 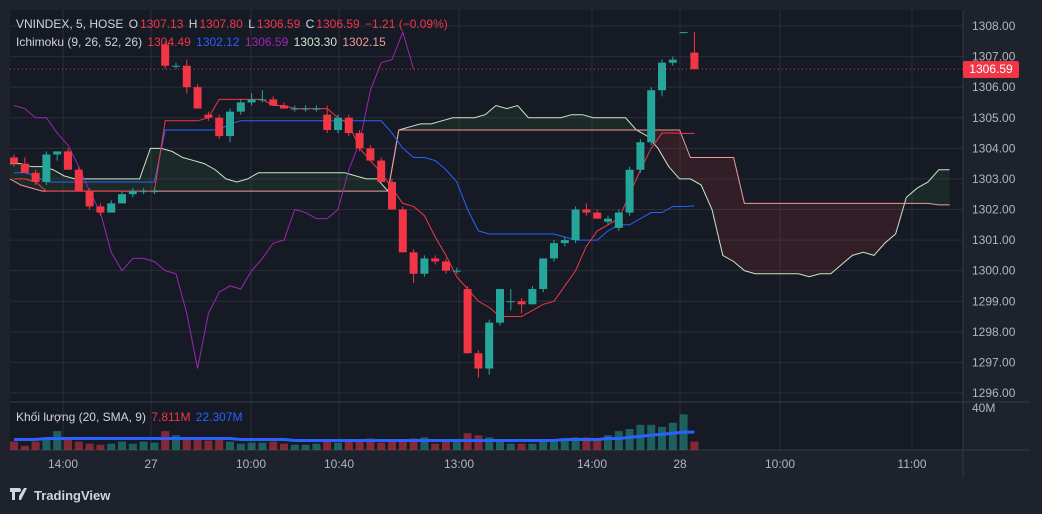 What do you see at coordinates (994, 393) in the screenshot?
I see `y-tick-label: 1296.00` at bounding box center [994, 393].